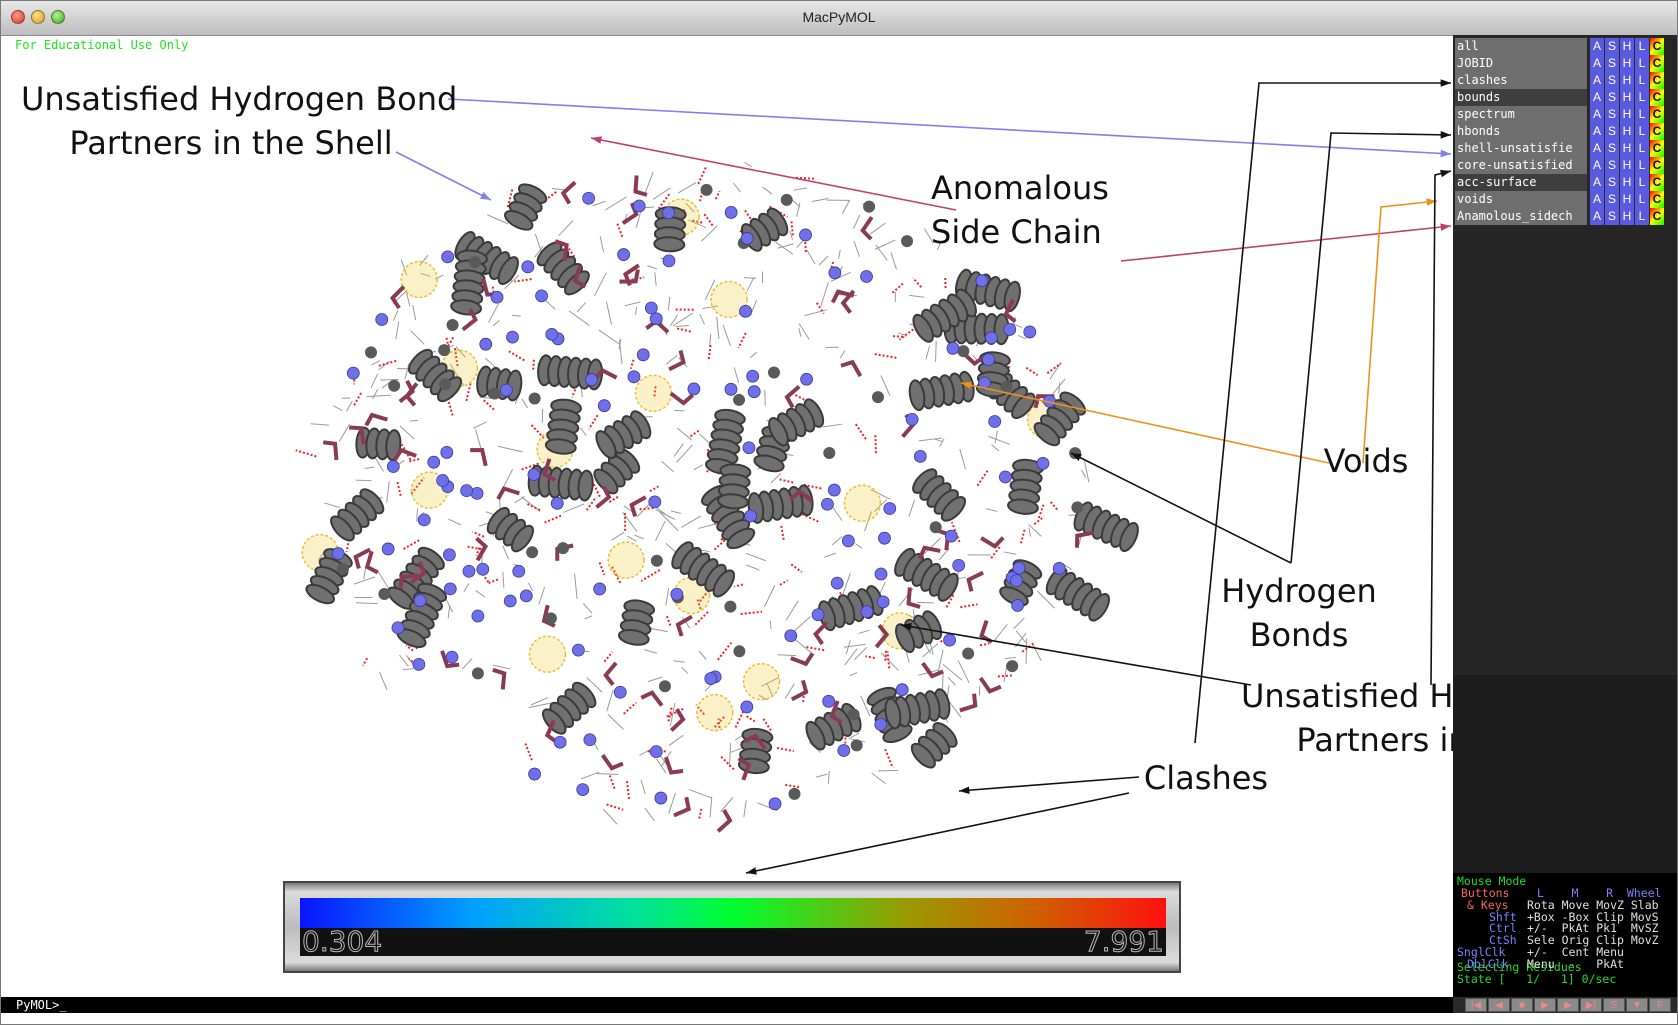 The width and height of the screenshot is (1678, 1025). I want to click on object-name: JOBID, so click(1521, 63).